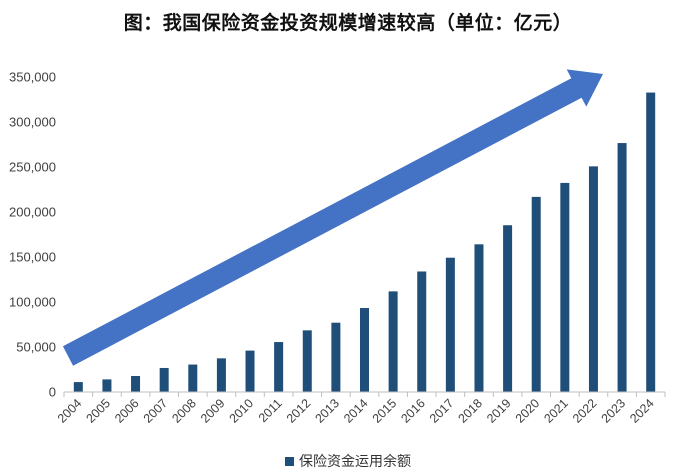 The image size is (696, 475). What do you see at coordinates (585, 411) in the screenshot?
I see `x-tick-label: 2022` at bounding box center [585, 411].